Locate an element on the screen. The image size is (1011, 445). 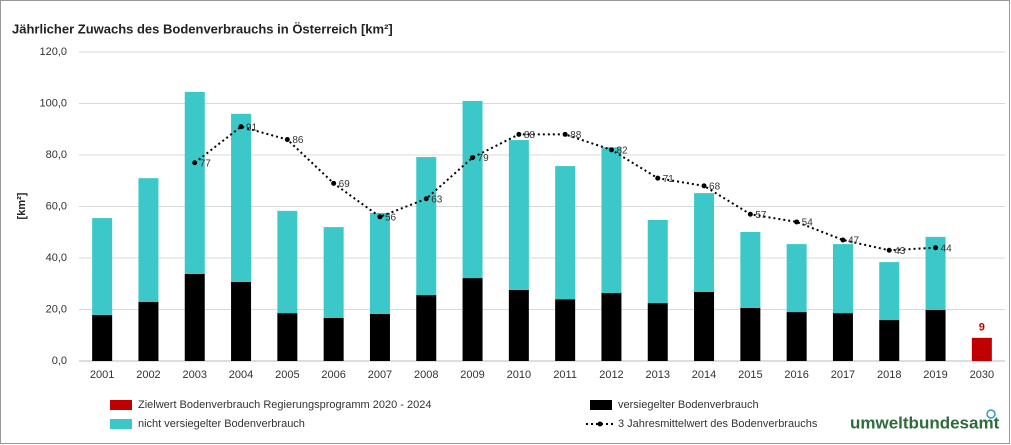
x-tick-label: 2009 is located at coordinates (472, 375).